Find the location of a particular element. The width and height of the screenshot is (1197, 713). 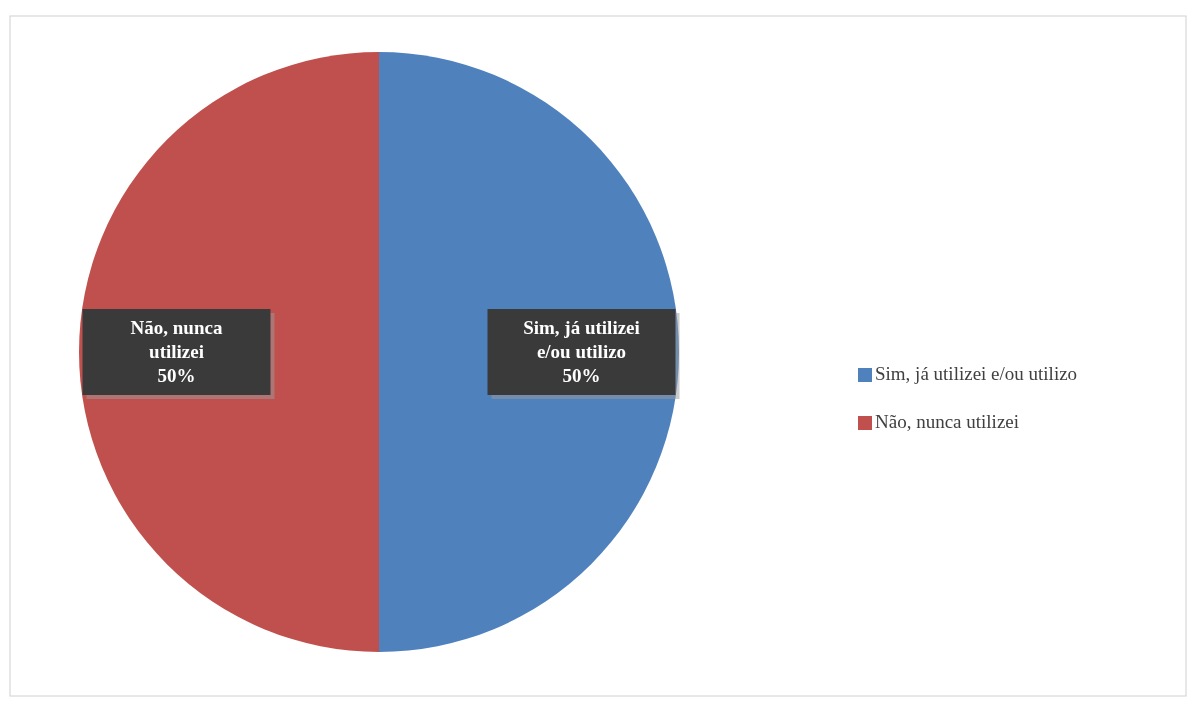

legend-label: Sim, já utilizei e/ou utilizo is located at coordinates (976, 373).